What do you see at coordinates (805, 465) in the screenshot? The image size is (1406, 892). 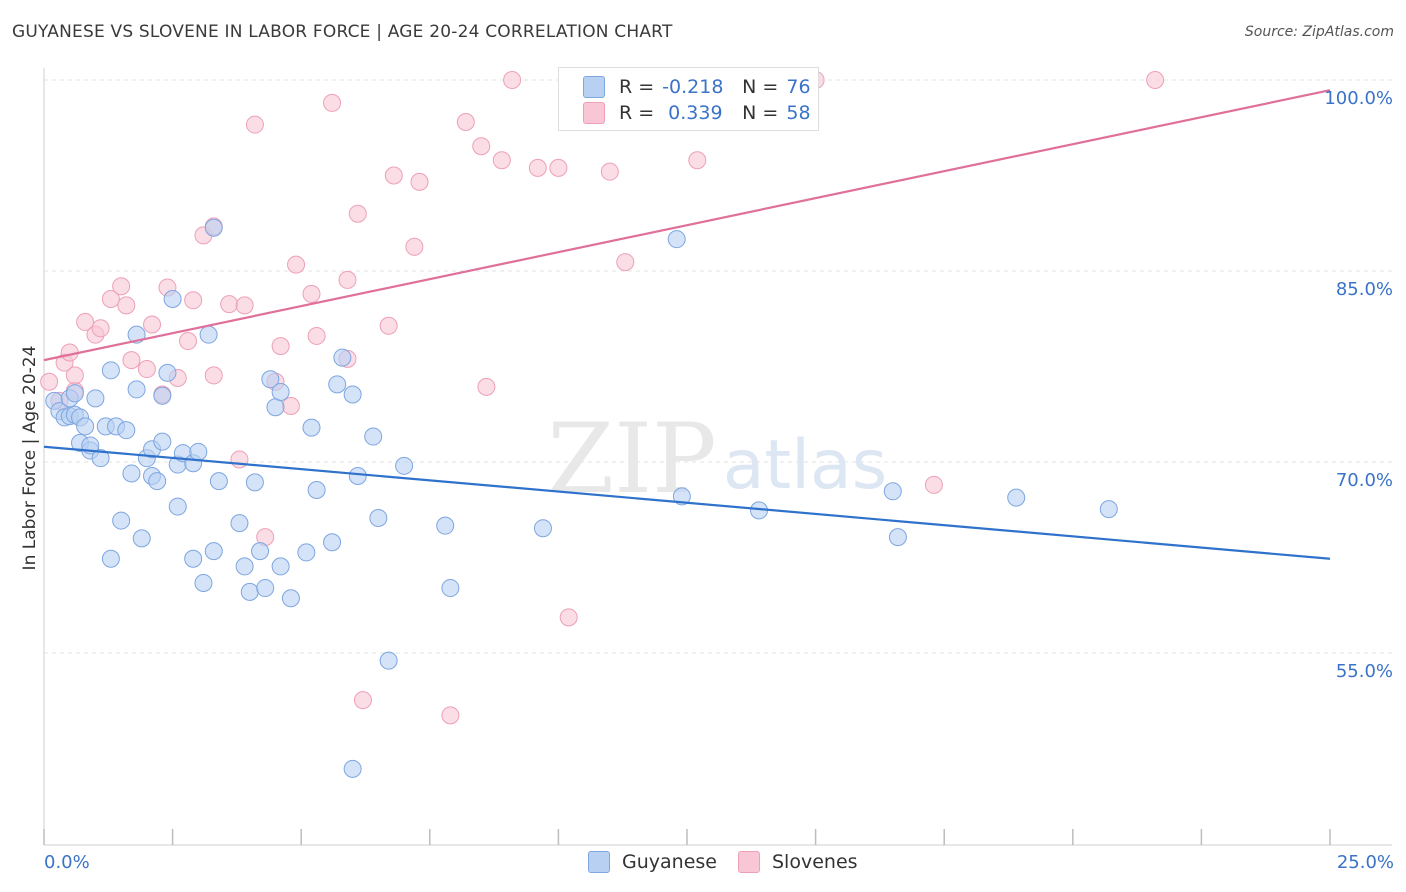 I see `watermark-atlas: atlas` at bounding box center [805, 465].